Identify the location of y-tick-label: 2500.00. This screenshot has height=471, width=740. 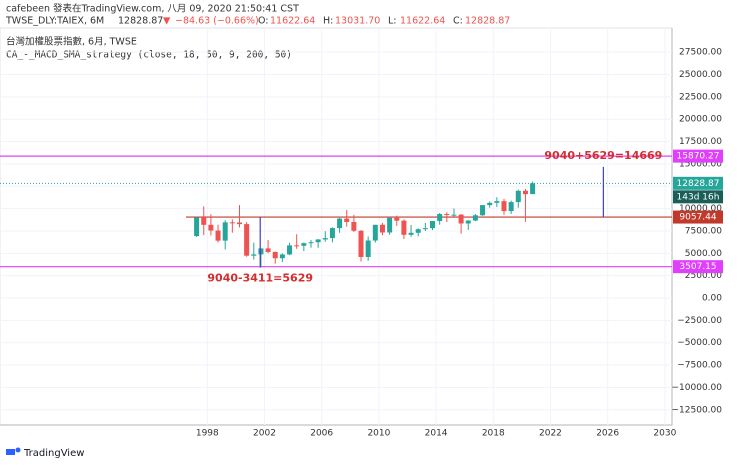
(703, 276).